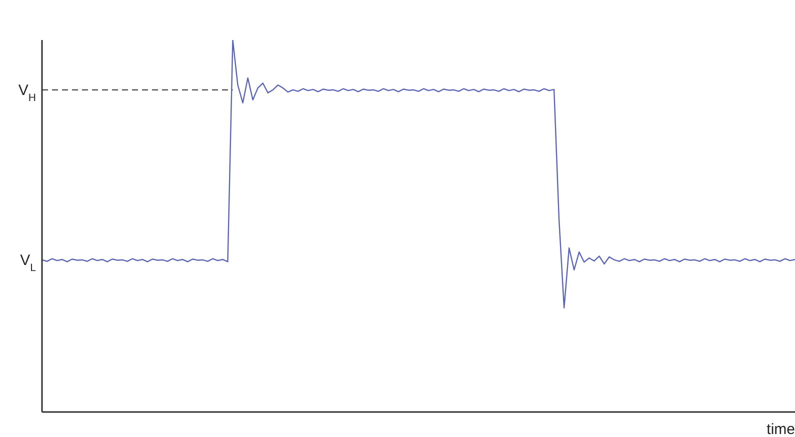  What do you see at coordinates (27, 93) in the screenshot?
I see `ref-line-label: V$_{H}$` at bounding box center [27, 93].